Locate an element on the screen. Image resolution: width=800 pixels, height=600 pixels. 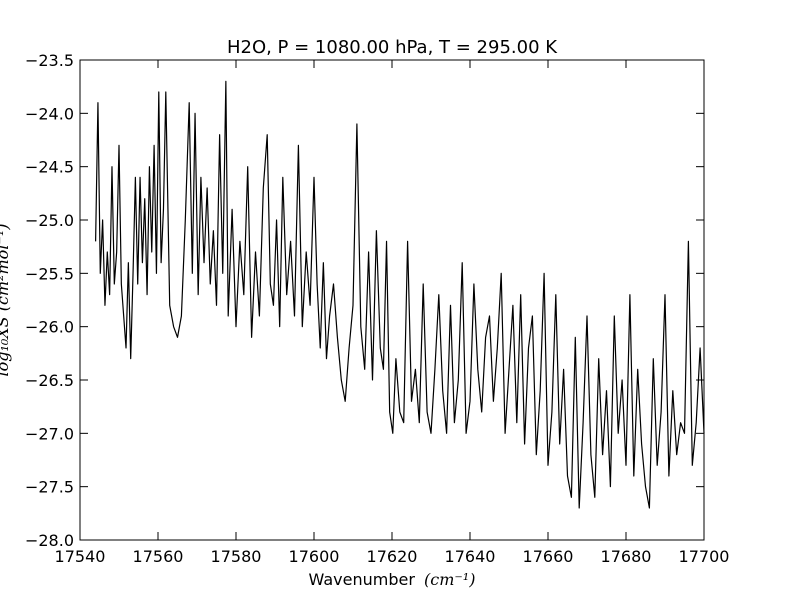
chart-title: H2O, P = 1080.00 hPa, T = 295.00 K is located at coordinates (392, 47).